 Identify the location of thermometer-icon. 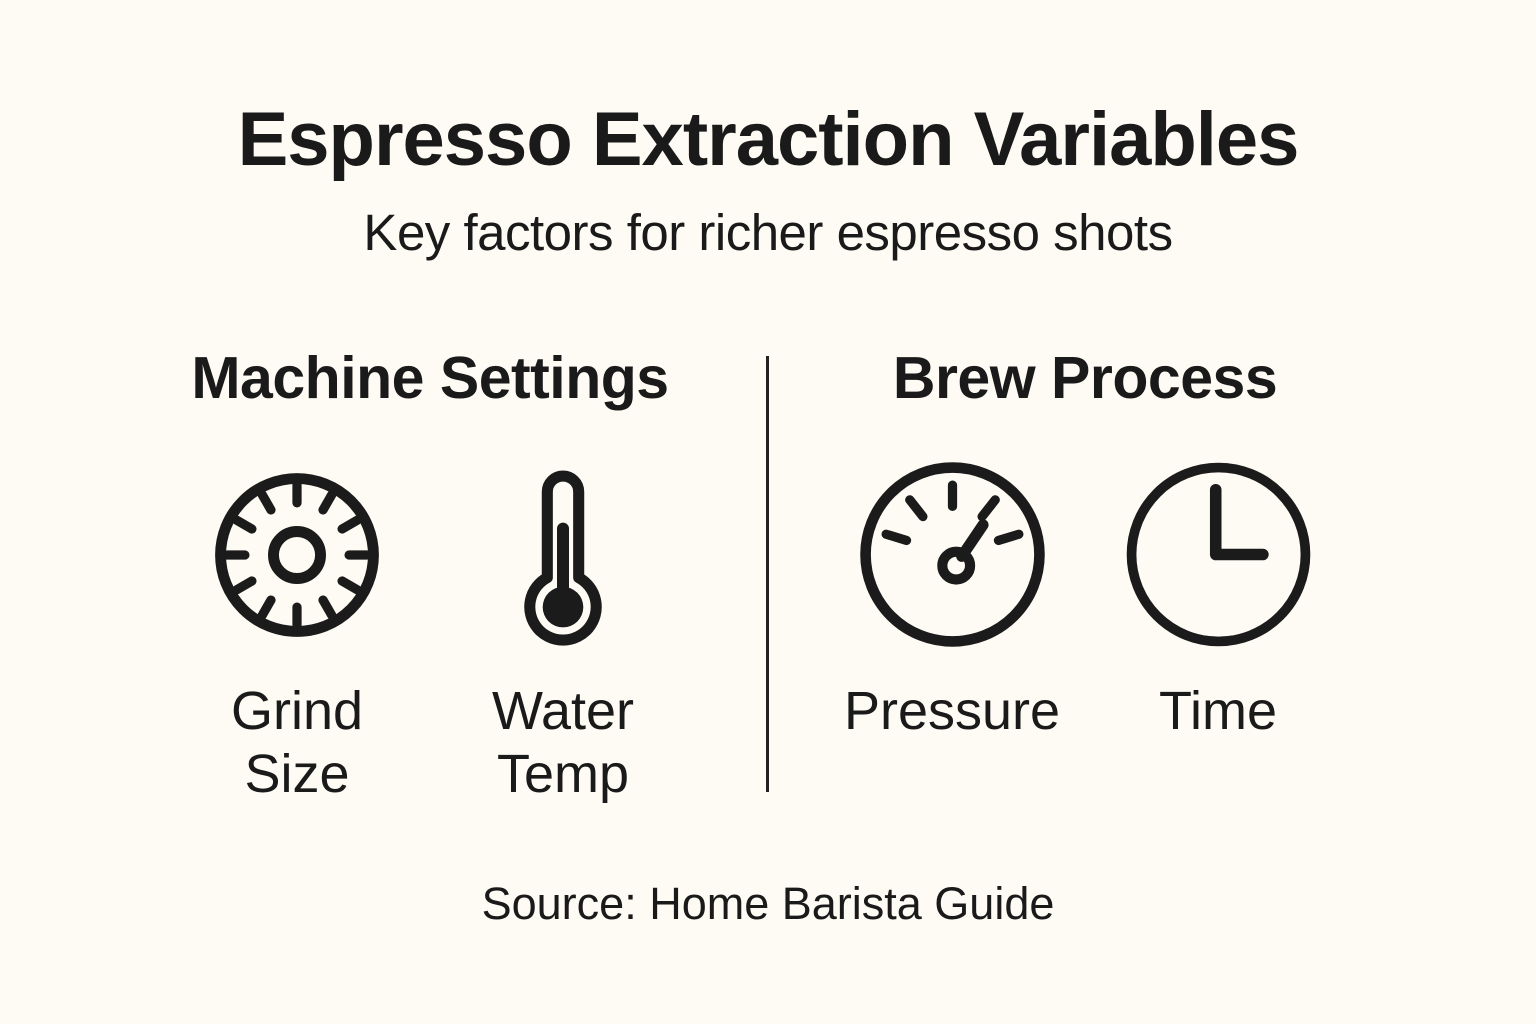
(563, 554).